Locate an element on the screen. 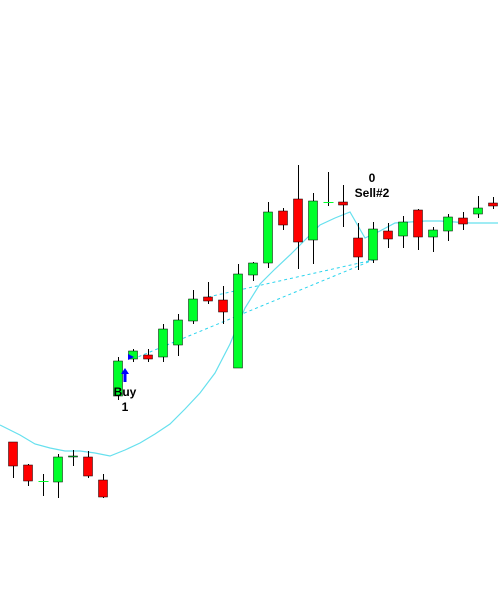 The image size is (498, 606). buy-trade-line is located at coordinates (253, 309).